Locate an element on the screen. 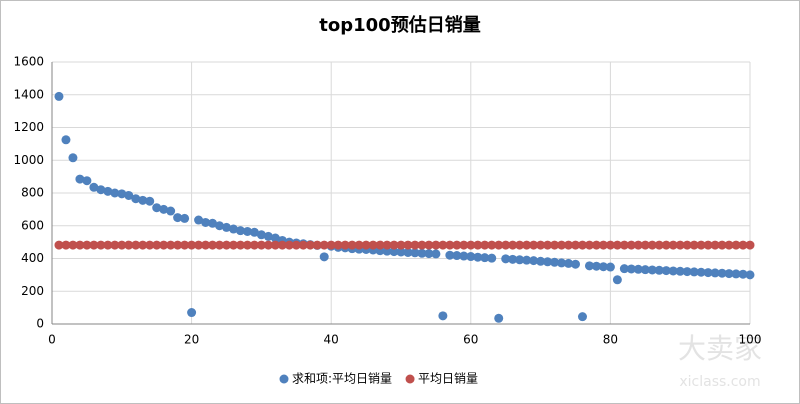  y-tick-label: 600 is located at coordinates (32, 225).